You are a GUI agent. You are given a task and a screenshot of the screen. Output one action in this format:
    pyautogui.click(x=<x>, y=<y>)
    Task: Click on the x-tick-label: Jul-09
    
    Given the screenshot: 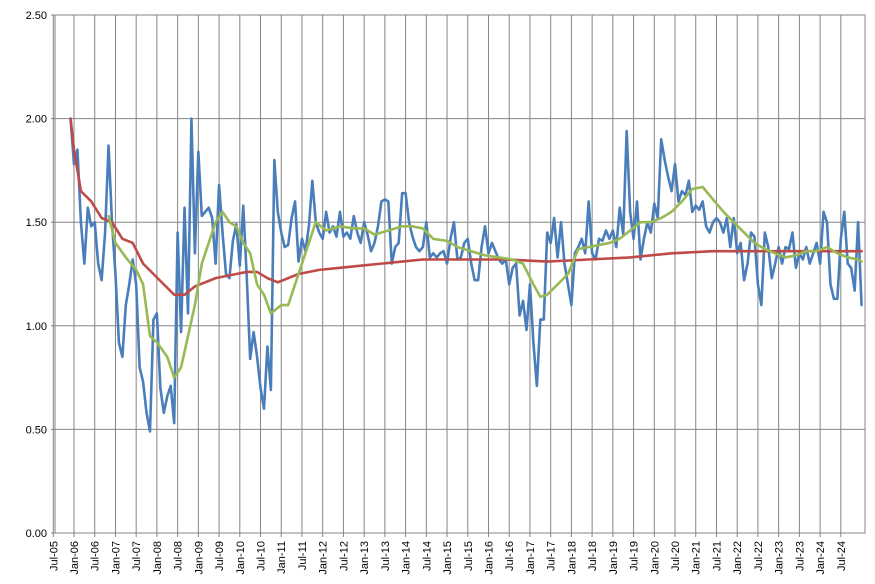 What is the action you would take?
    pyautogui.click(x=220, y=556)
    